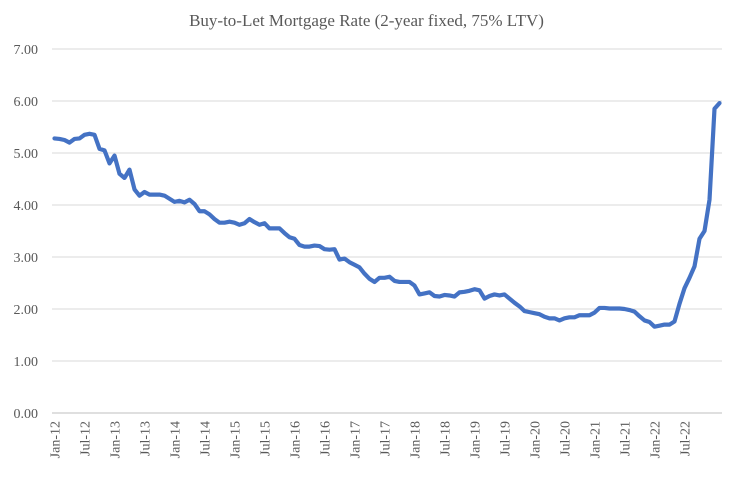 The image size is (733, 478). What do you see at coordinates (476, 439) in the screenshot?
I see `x-tick-label: Jan-19` at bounding box center [476, 439].